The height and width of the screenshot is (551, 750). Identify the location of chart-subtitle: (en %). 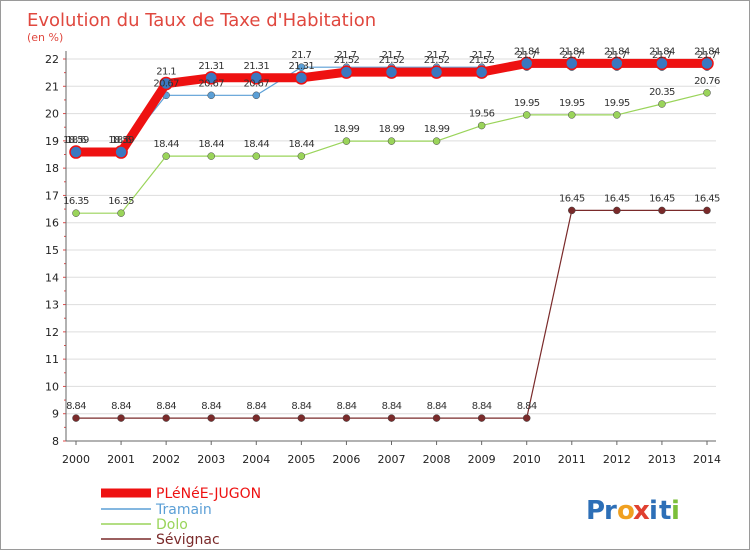
(45, 37).